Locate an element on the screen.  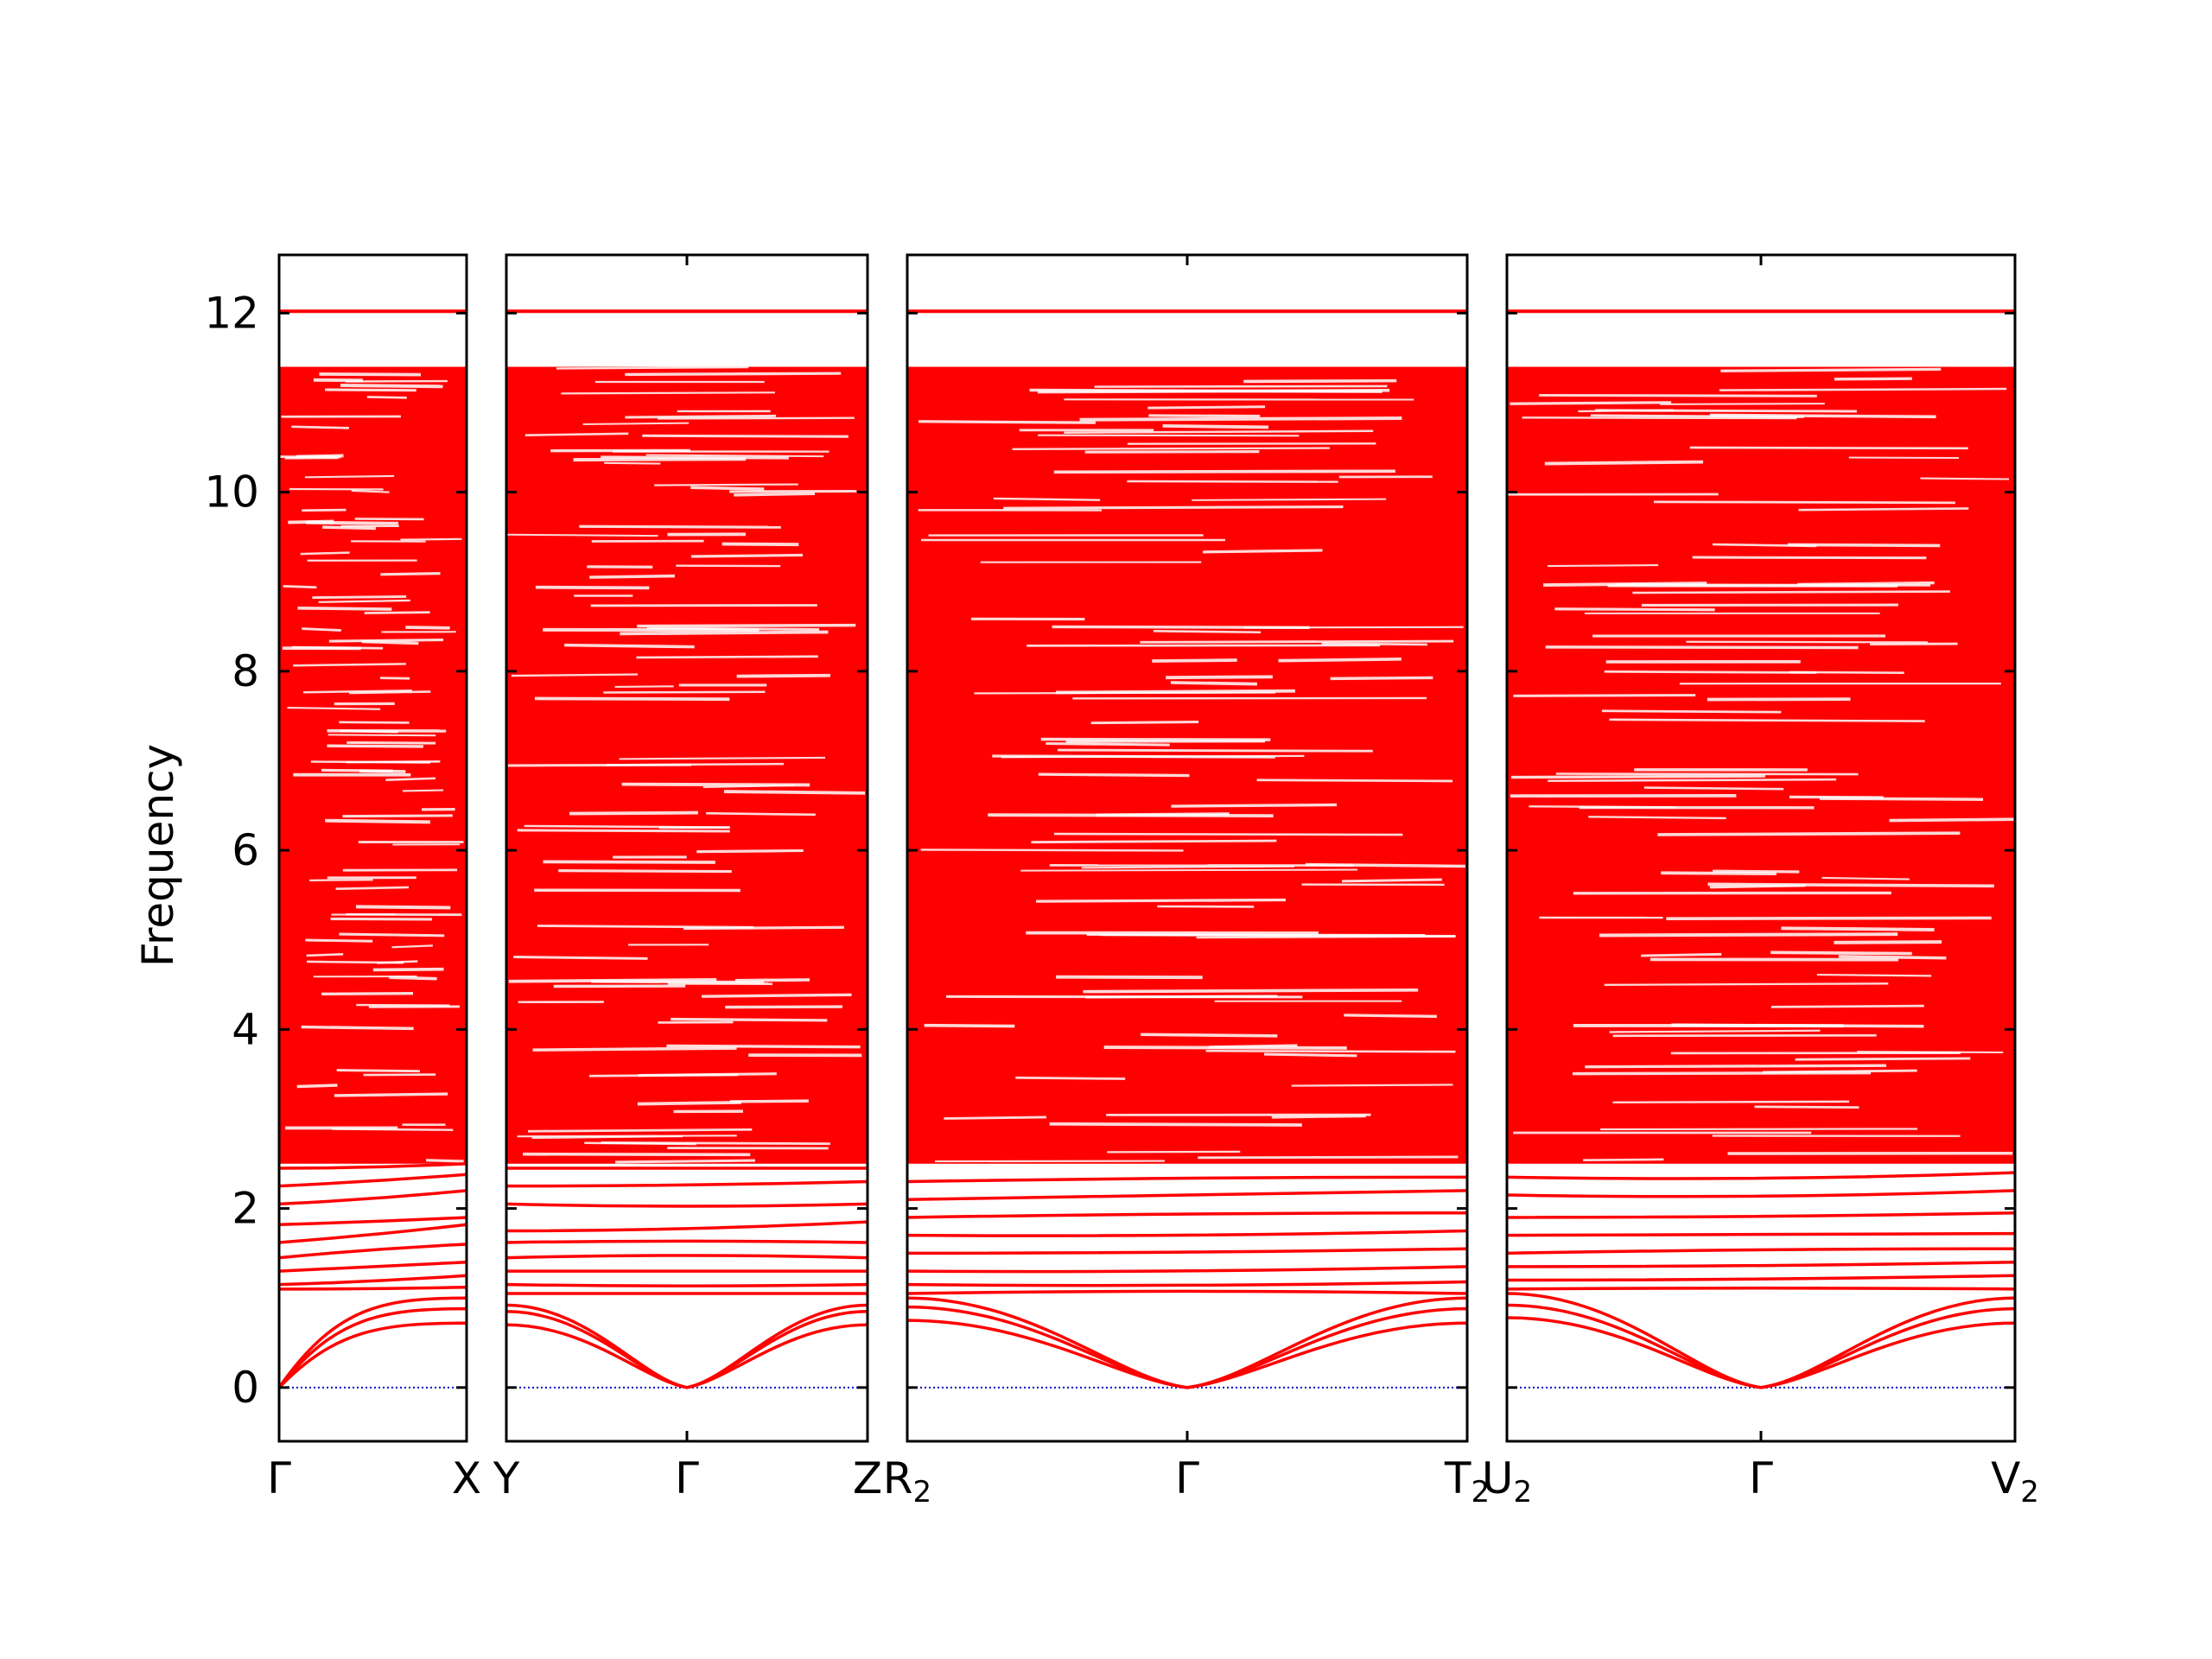
x-tick-label: V2 is located at coordinates (2015, 1481).